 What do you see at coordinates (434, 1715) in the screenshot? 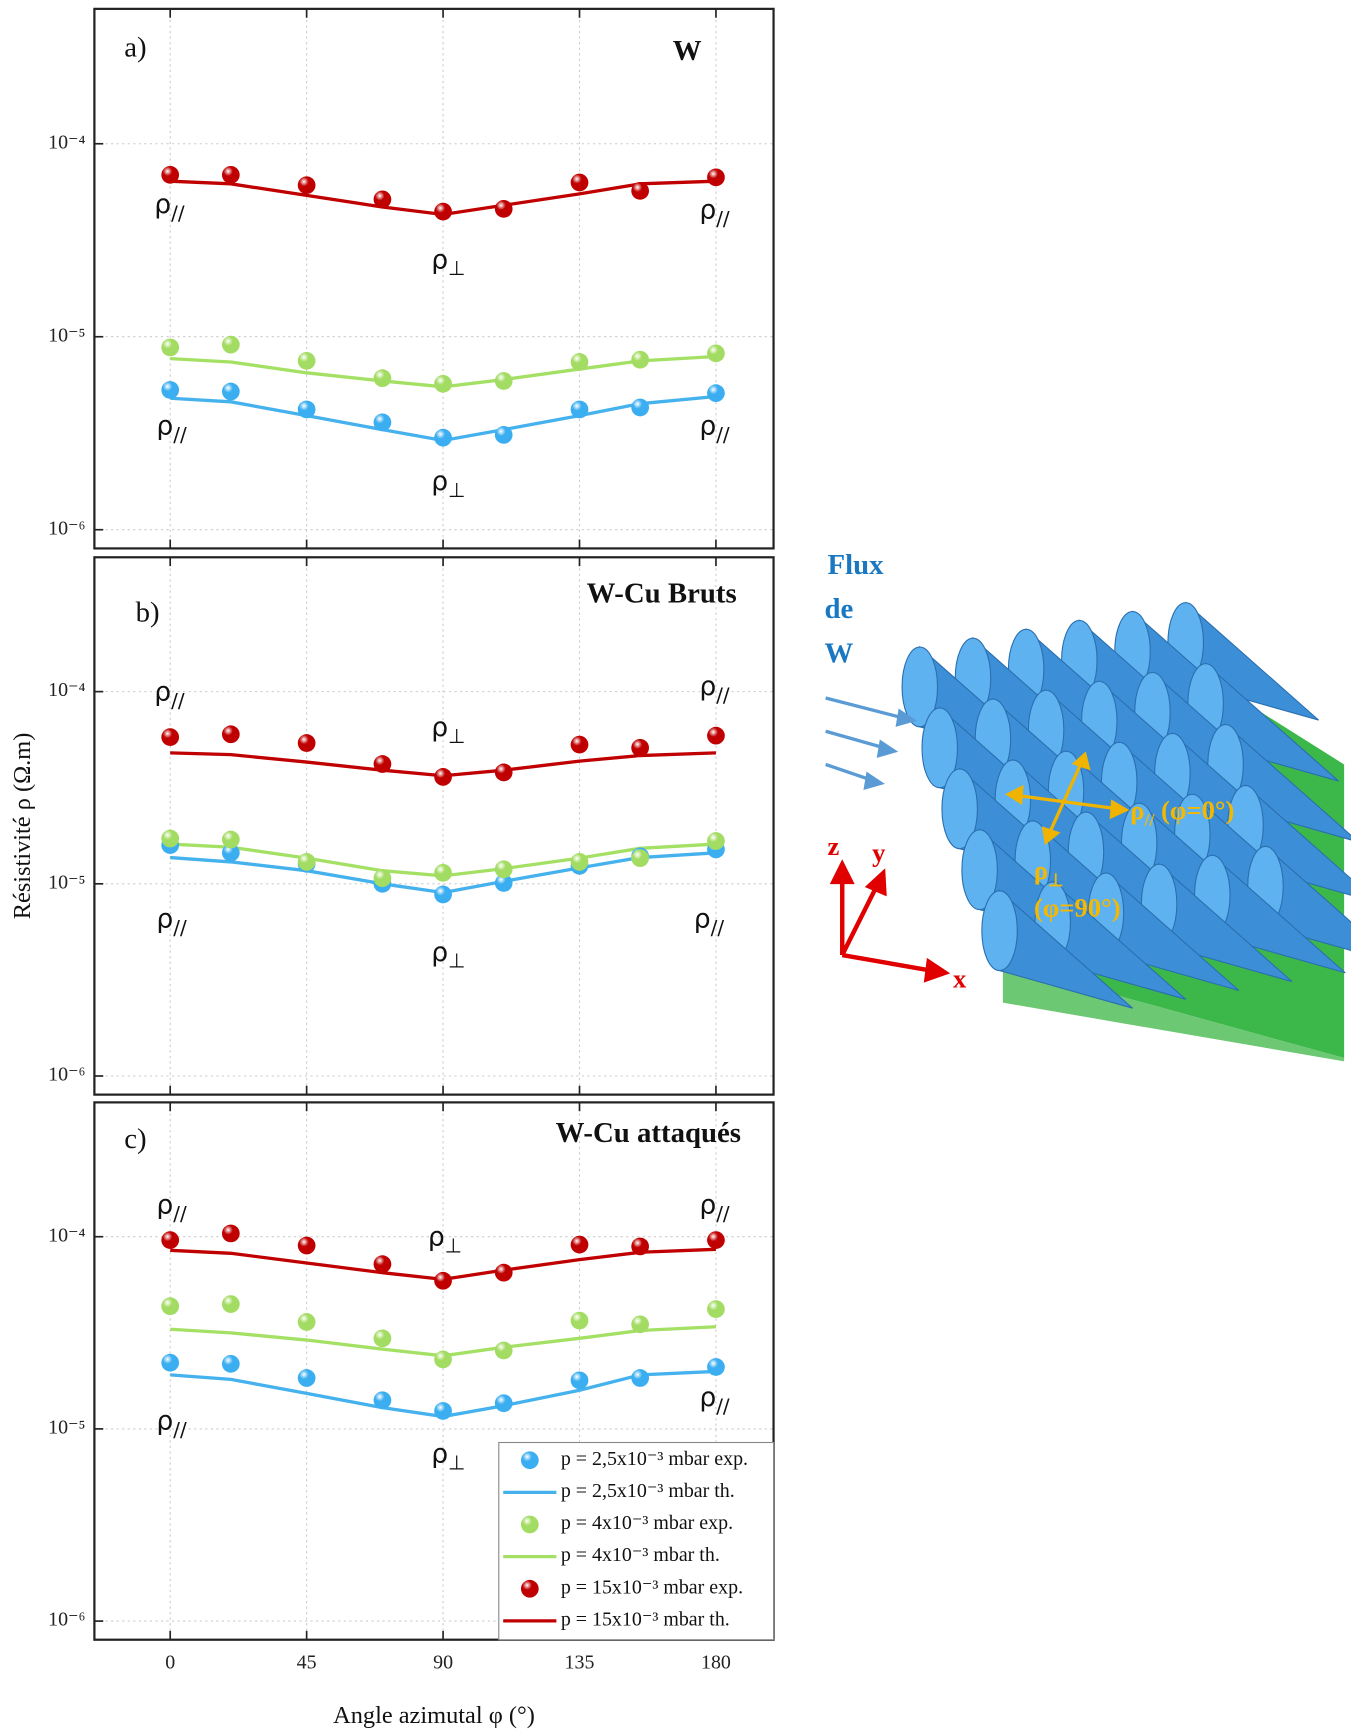
I see `x-axis-label: Angle azimutal φ (°)` at bounding box center [434, 1715].